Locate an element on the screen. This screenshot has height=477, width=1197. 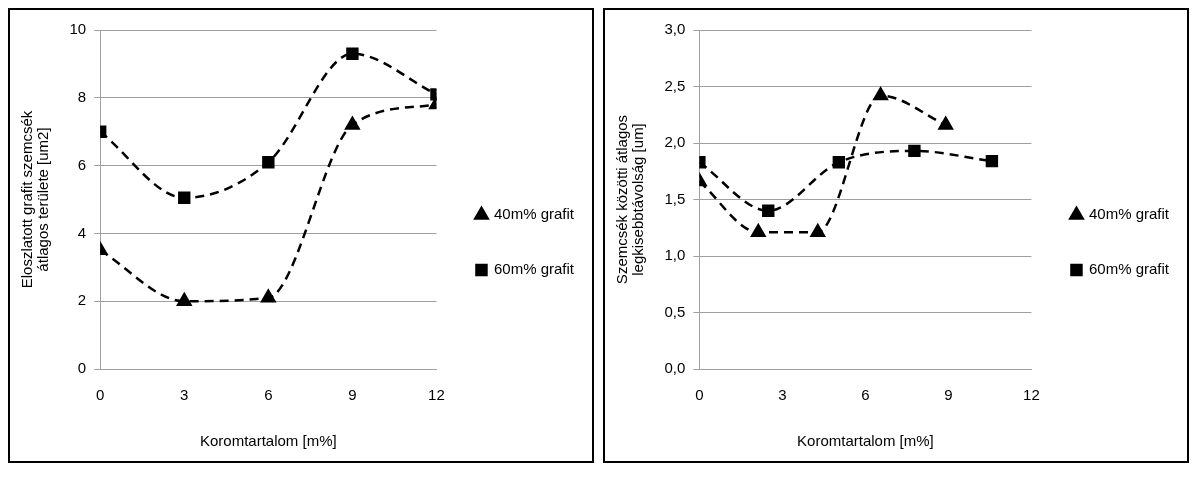
y-tick-label: 6 is located at coordinates (82, 164).